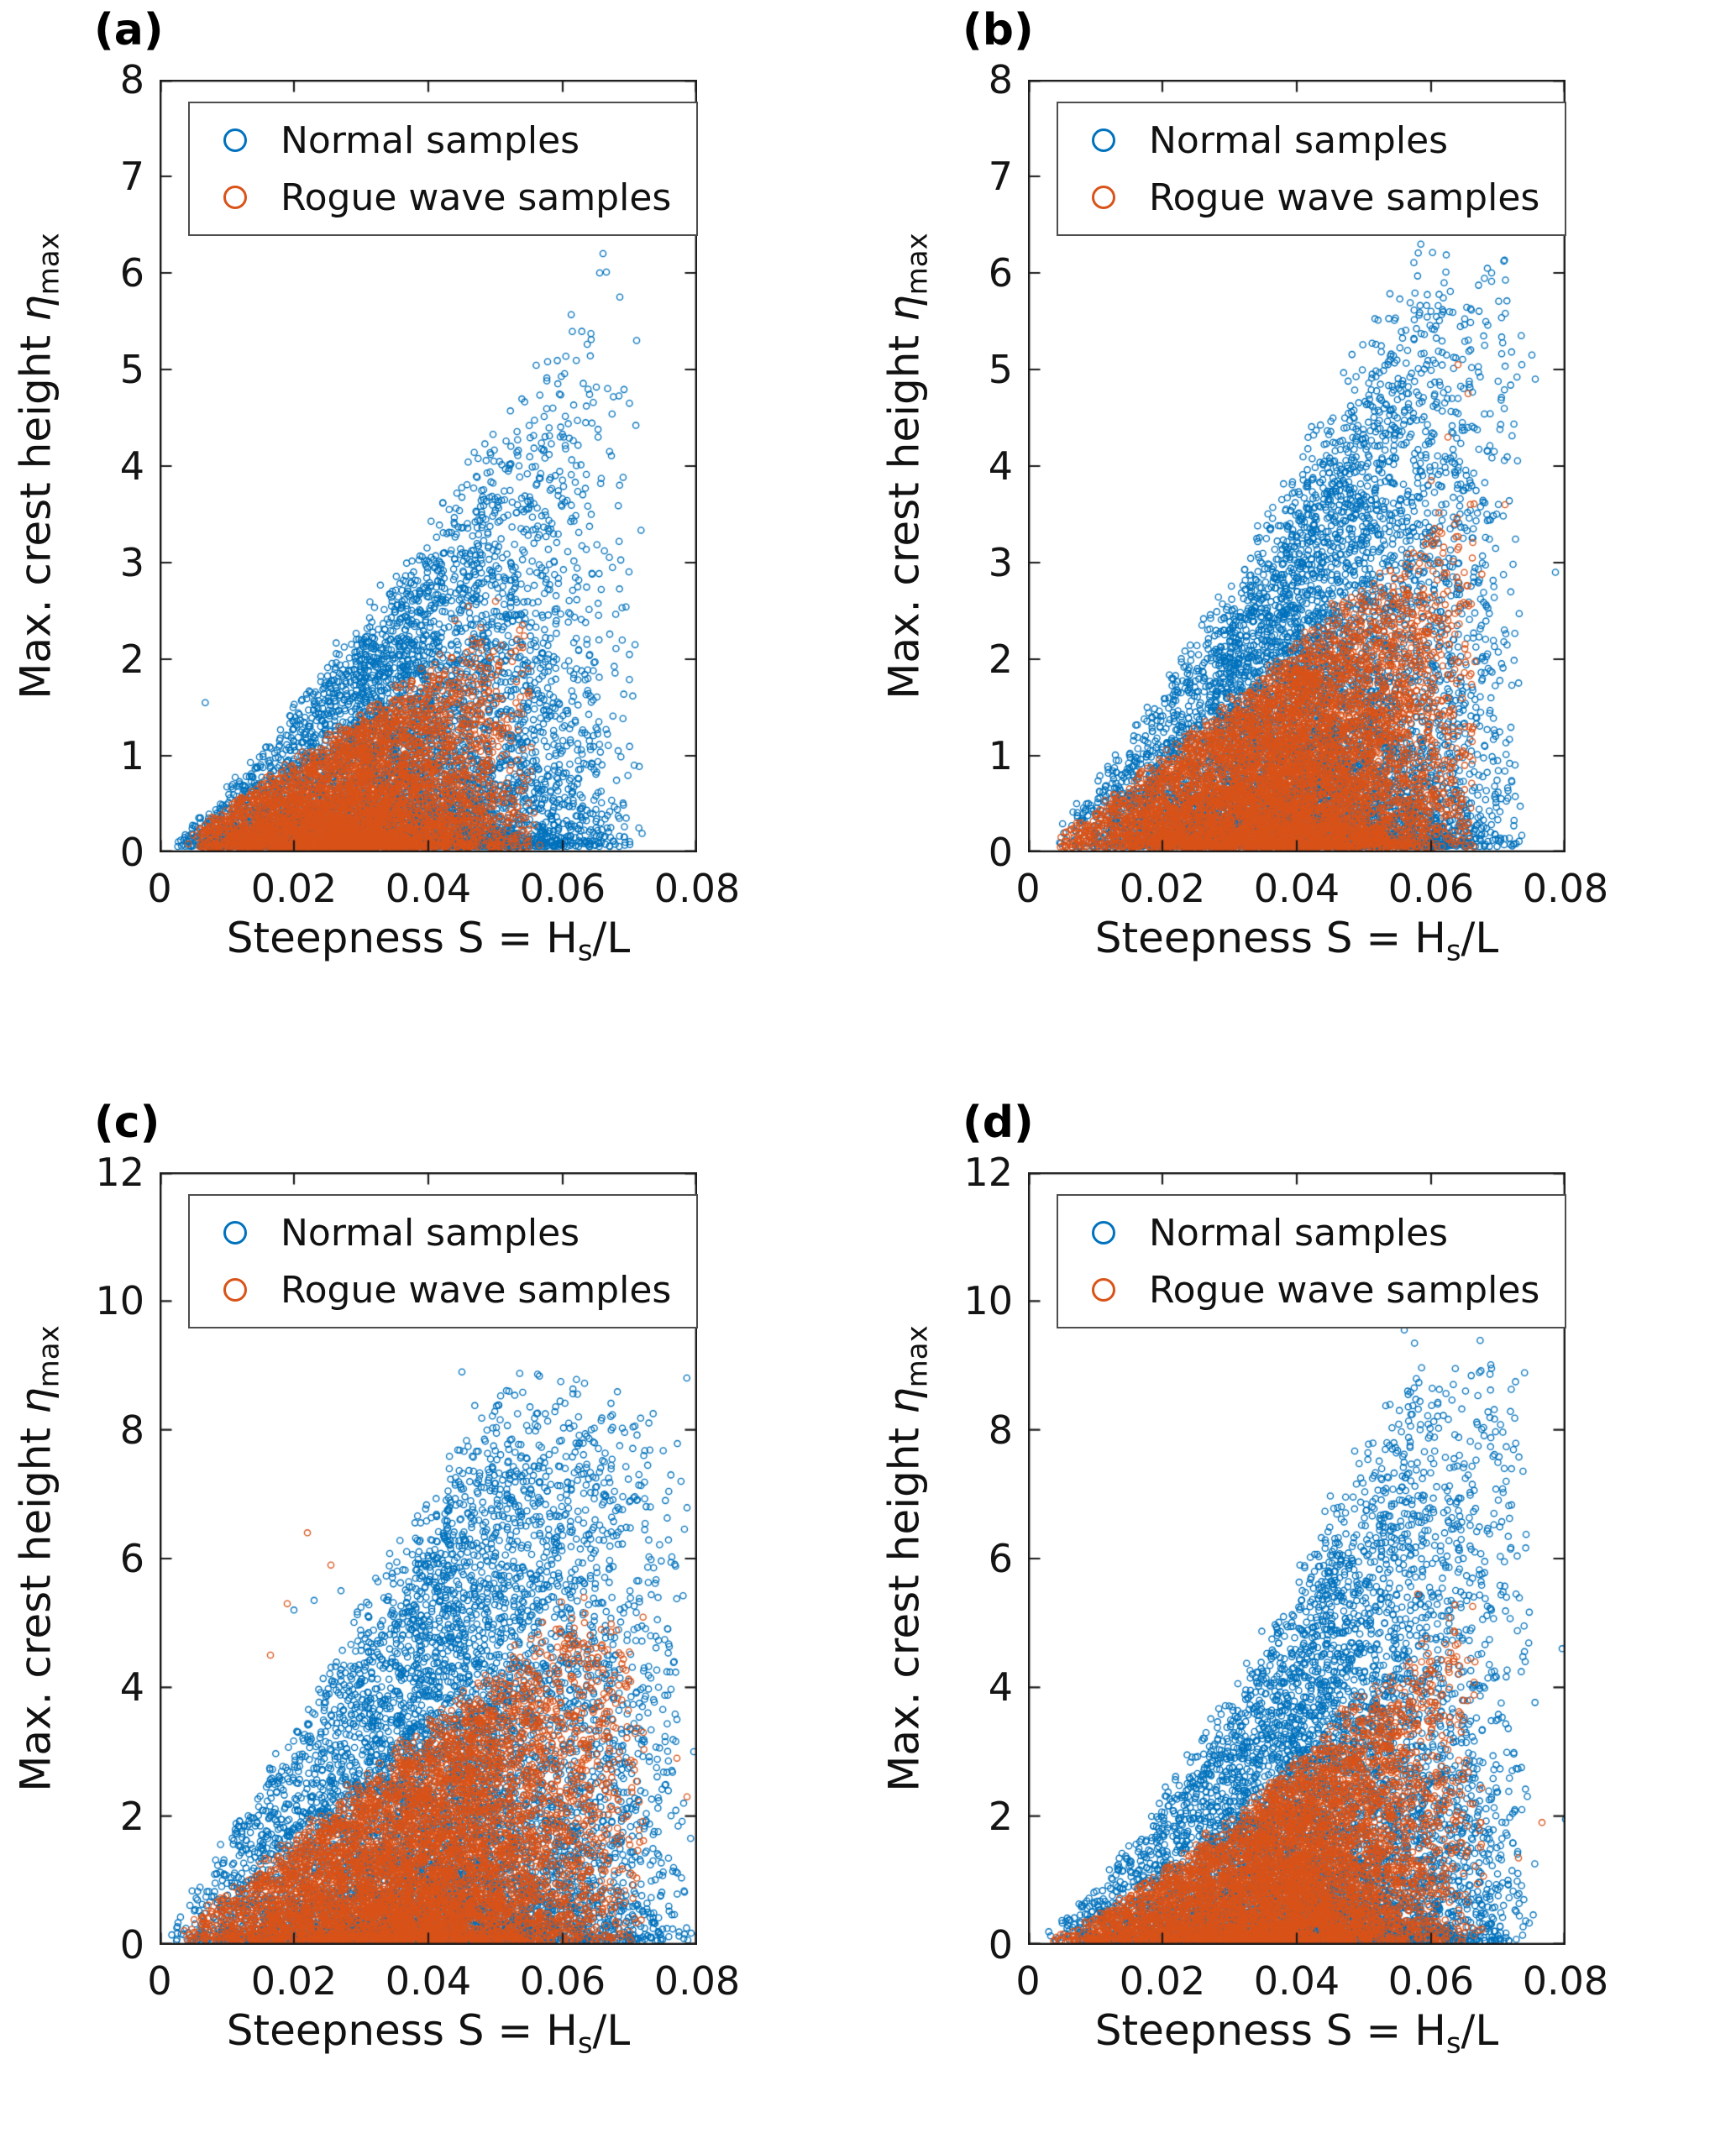  I want to click on panel-label-d: (d), so click(998, 1123).